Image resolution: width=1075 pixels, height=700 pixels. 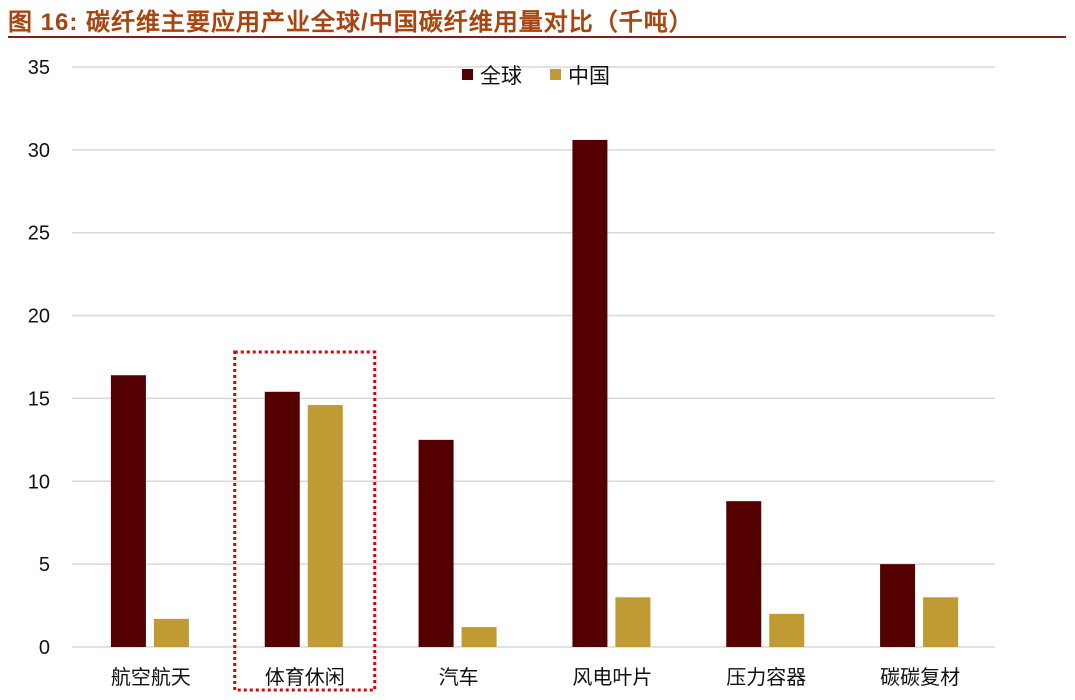 What do you see at coordinates (920, 677) in the screenshot?
I see `x-tick-label: 碳碳复材` at bounding box center [920, 677].